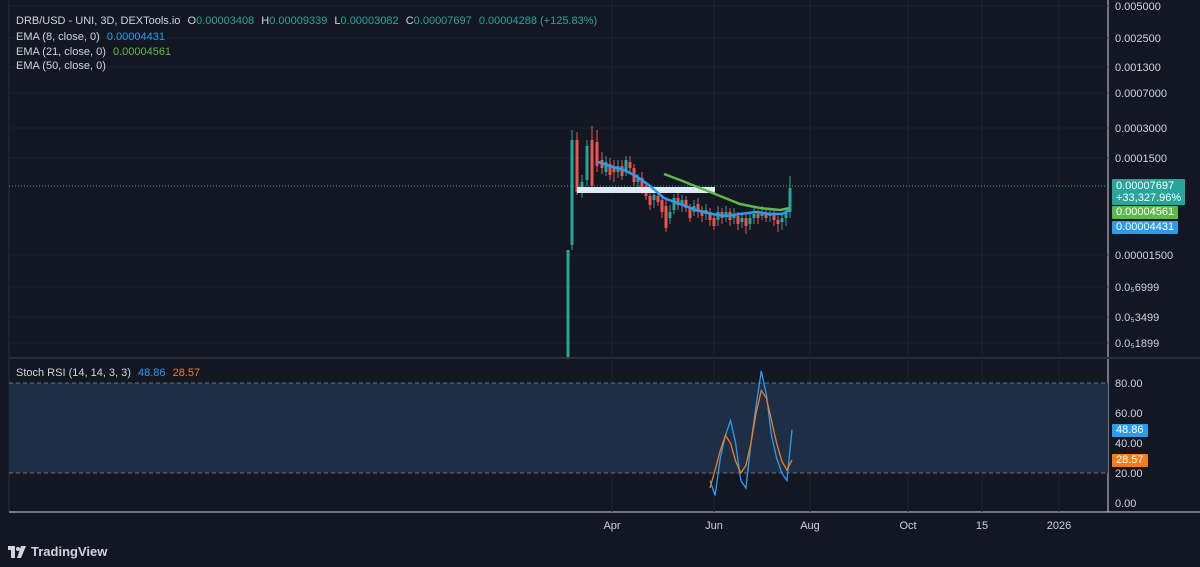 Image resolution: width=1200 pixels, height=567 pixels. I want to click on change-value: 0.00004288 (+125.83%), so click(538, 21).